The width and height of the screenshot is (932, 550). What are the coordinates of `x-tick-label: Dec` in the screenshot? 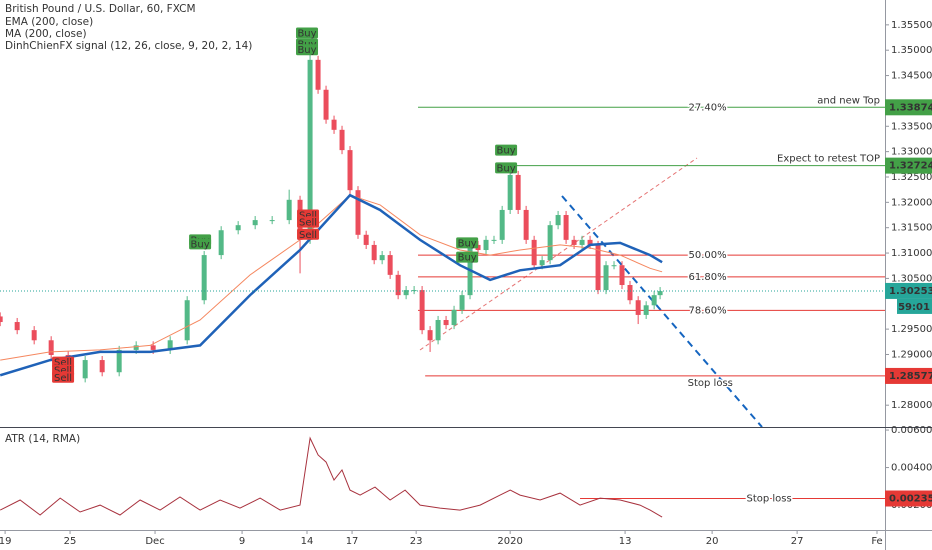 It's located at (154, 541).